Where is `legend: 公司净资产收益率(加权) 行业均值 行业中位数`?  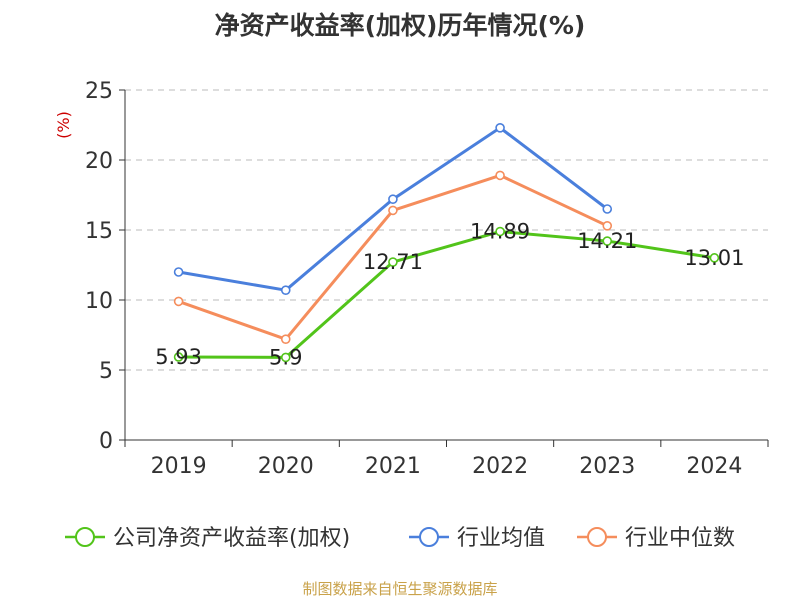 legend: 公司净资产收益率(加权) 行业均值 行业中位数 is located at coordinates (400, 538).